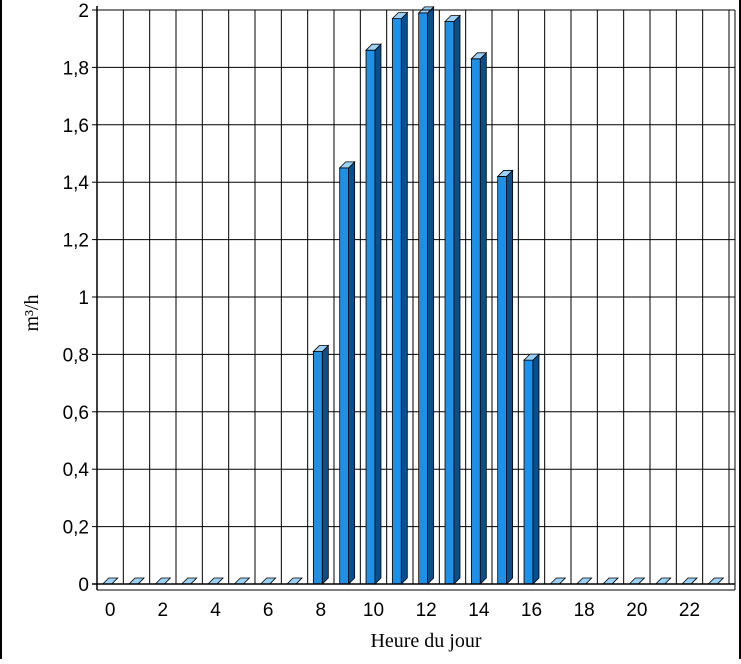  What do you see at coordinates (83, 585) in the screenshot?
I see `y-tick-label: 0` at bounding box center [83, 585].